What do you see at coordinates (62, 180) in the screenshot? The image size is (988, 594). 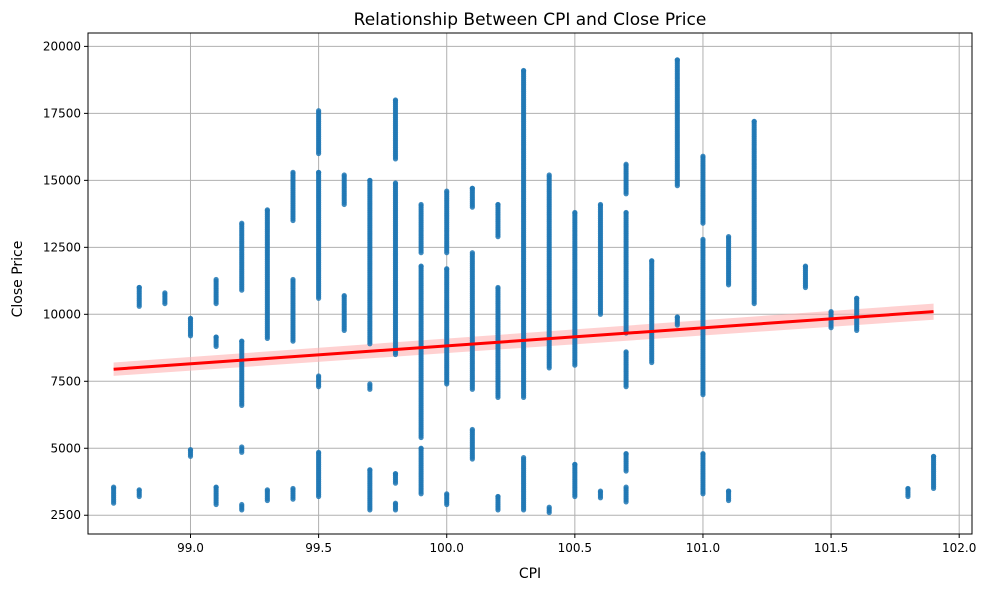 I see `y-tick-label: 15000` at bounding box center [62, 180].